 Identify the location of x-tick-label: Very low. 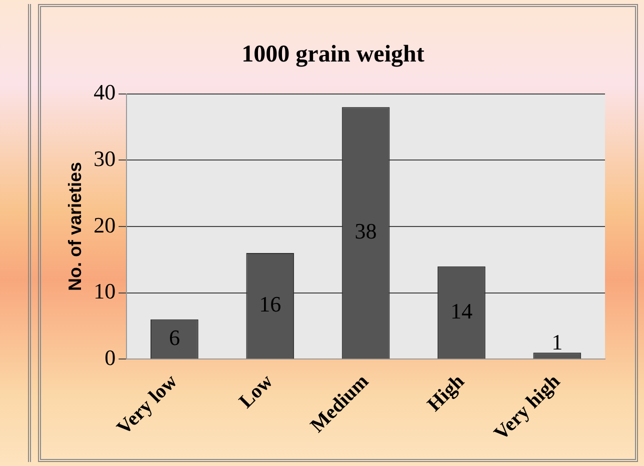
(147, 405).